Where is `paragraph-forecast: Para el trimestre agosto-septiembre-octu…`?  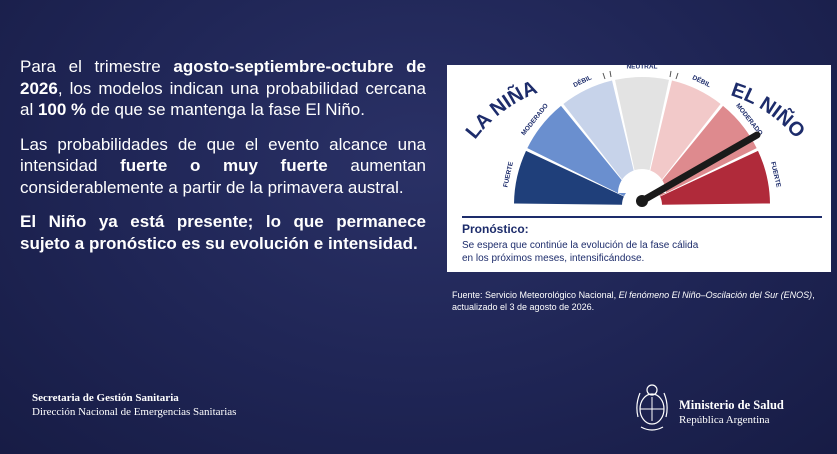
paragraph-forecast: Para el trimestre agosto-septiembre-octu… is located at coordinates (223, 88).